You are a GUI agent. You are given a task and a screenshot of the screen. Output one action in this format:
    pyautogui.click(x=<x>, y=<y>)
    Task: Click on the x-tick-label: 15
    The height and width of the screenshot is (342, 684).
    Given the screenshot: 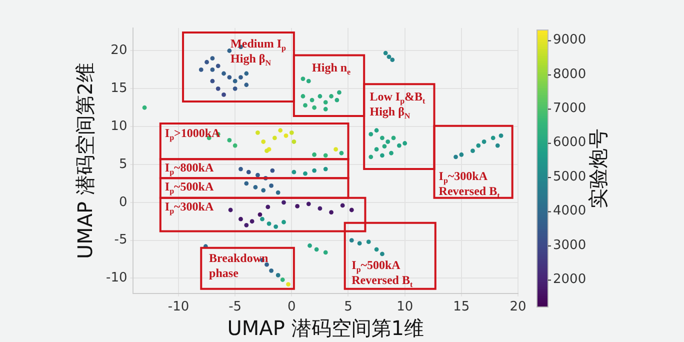 What is the action you would take?
    pyautogui.click(x=461, y=307)
    